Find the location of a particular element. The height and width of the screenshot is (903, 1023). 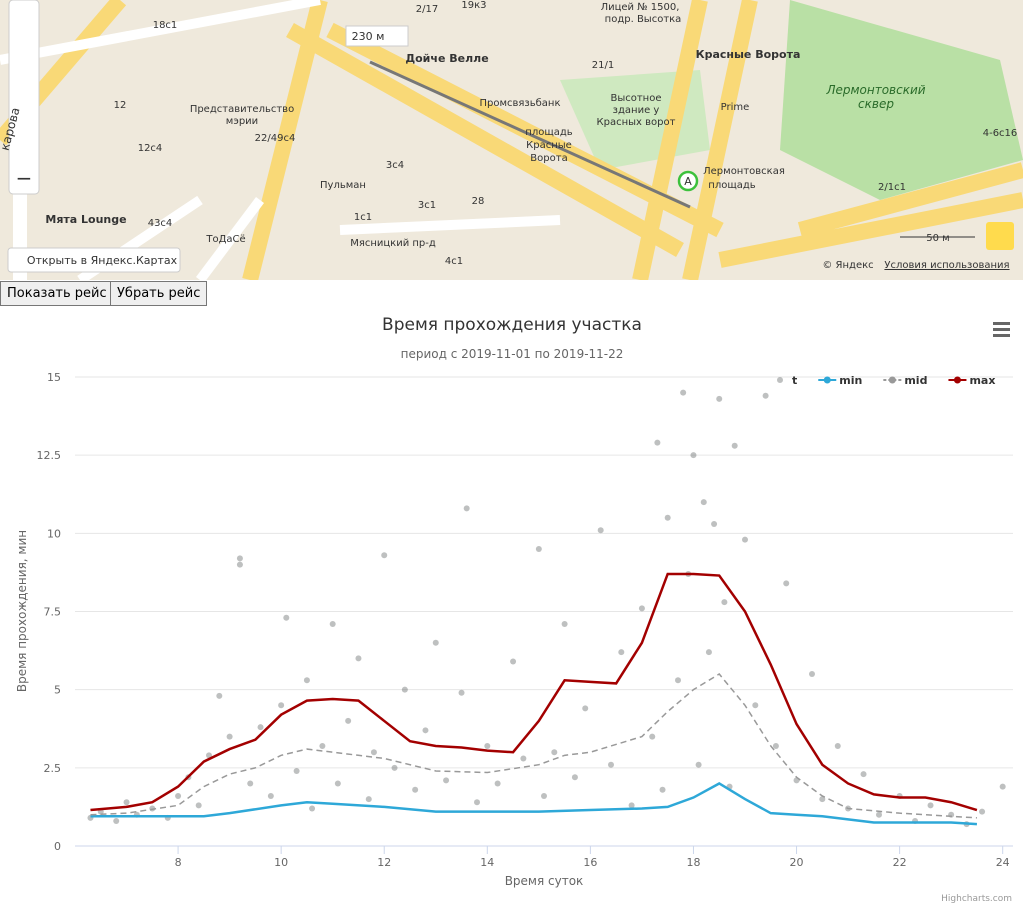

menu is located at coordinates (1001, 329).